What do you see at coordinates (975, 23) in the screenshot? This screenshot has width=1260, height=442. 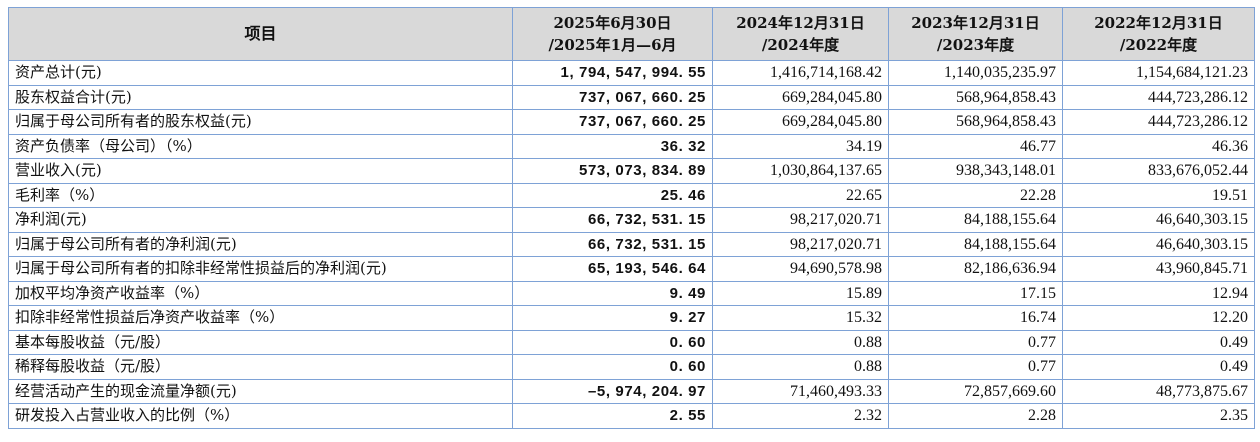 I see `header-line1: 2023年12月31日` at bounding box center [975, 23].